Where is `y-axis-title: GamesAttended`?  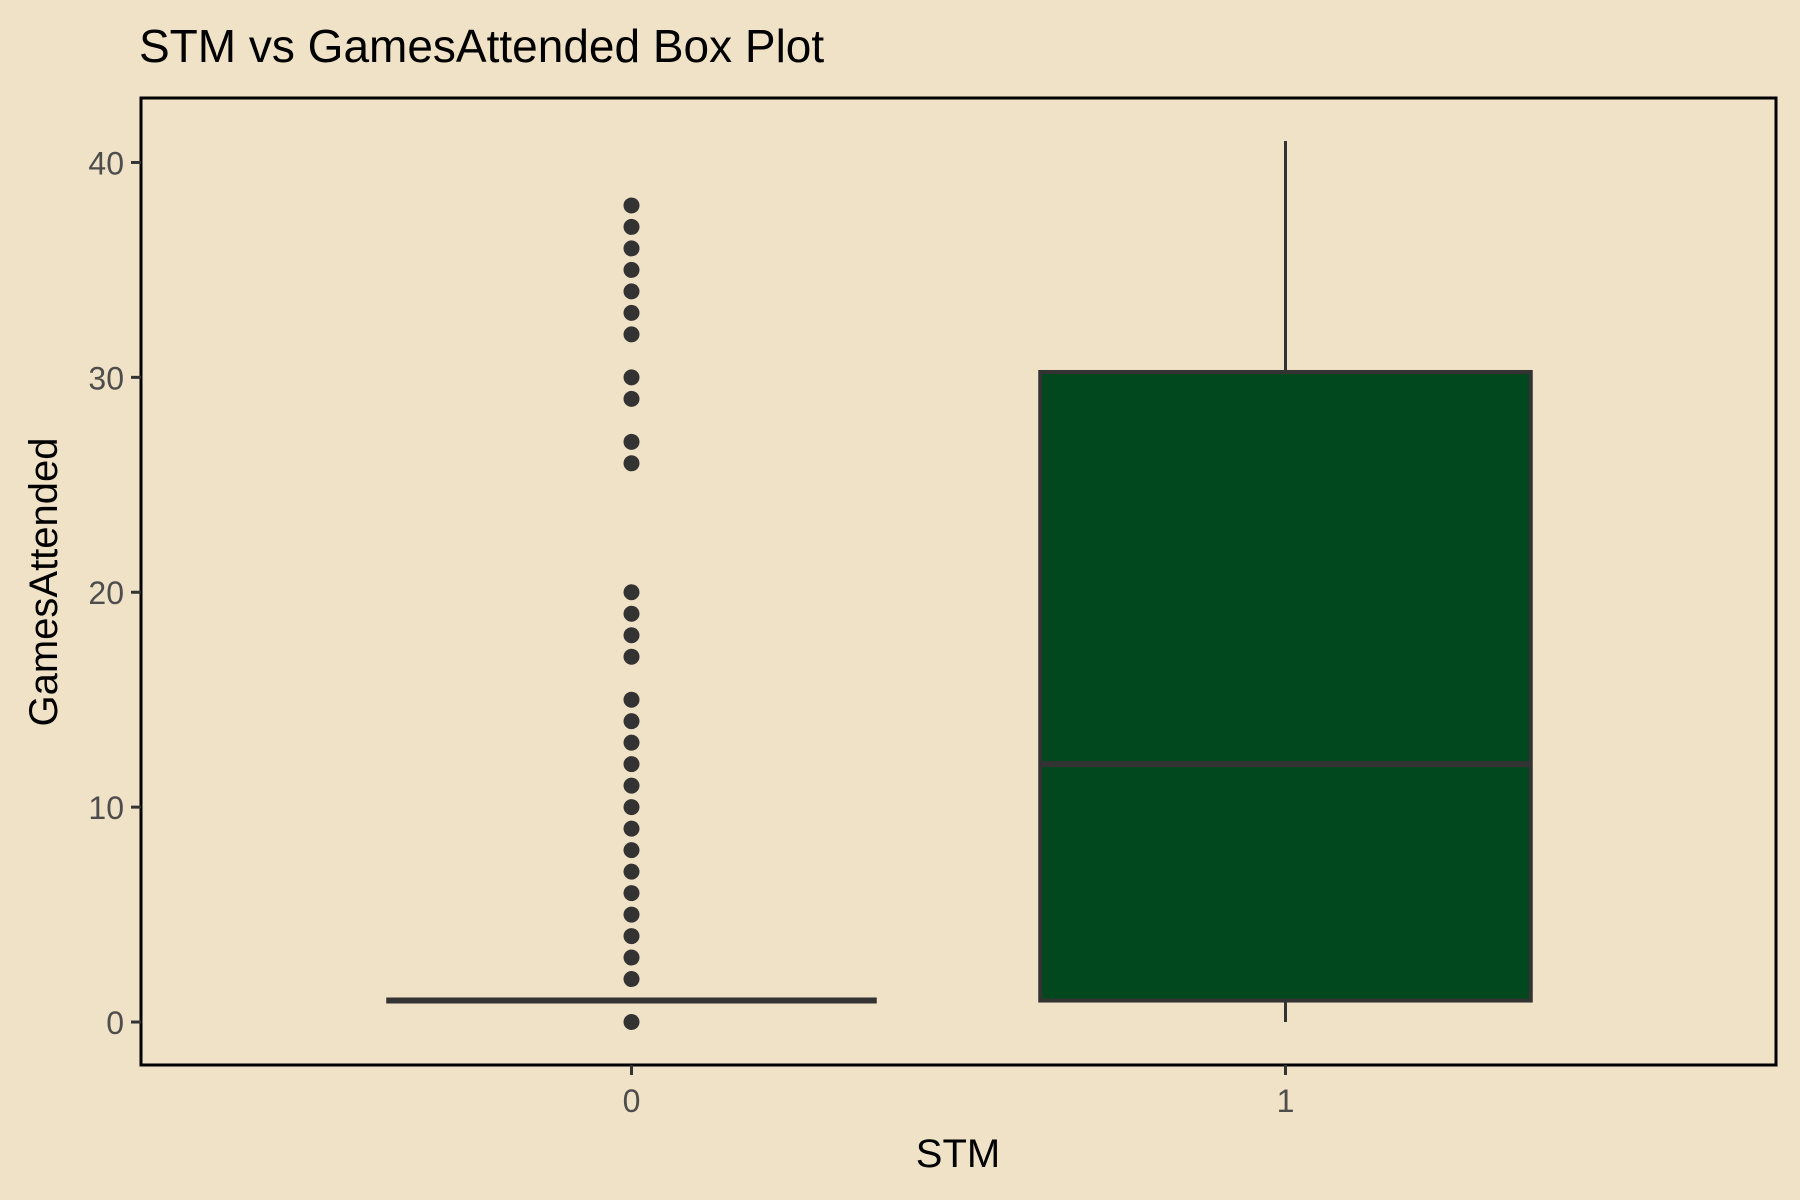
y-axis-title: GamesAttended is located at coordinates (44, 581).